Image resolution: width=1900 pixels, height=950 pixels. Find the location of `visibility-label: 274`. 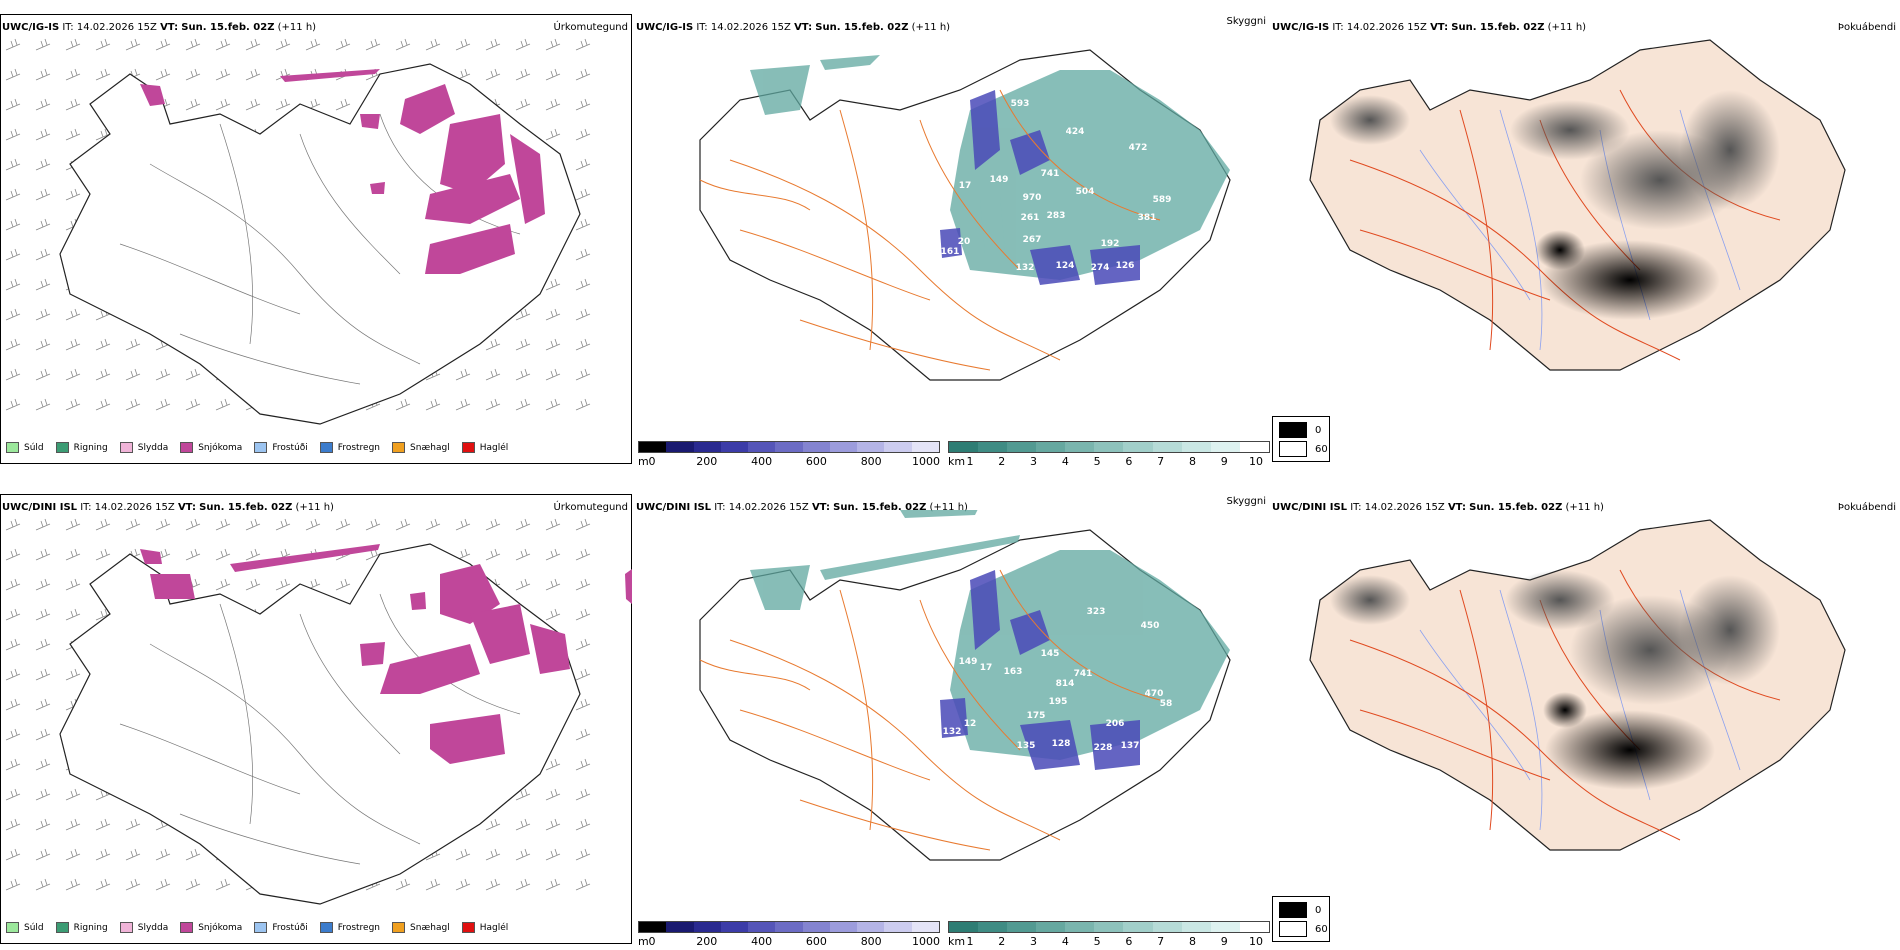

visibility-label: 274 is located at coordinates (1100, 268).